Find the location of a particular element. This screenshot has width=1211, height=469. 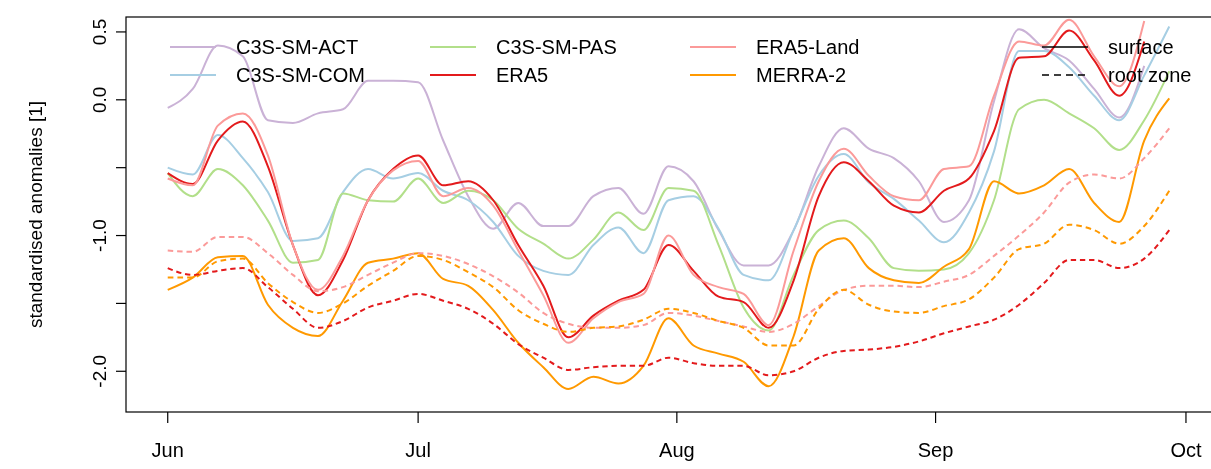

y-axis-title: standardised anomalies [1] is located at coordinates (35, 214).